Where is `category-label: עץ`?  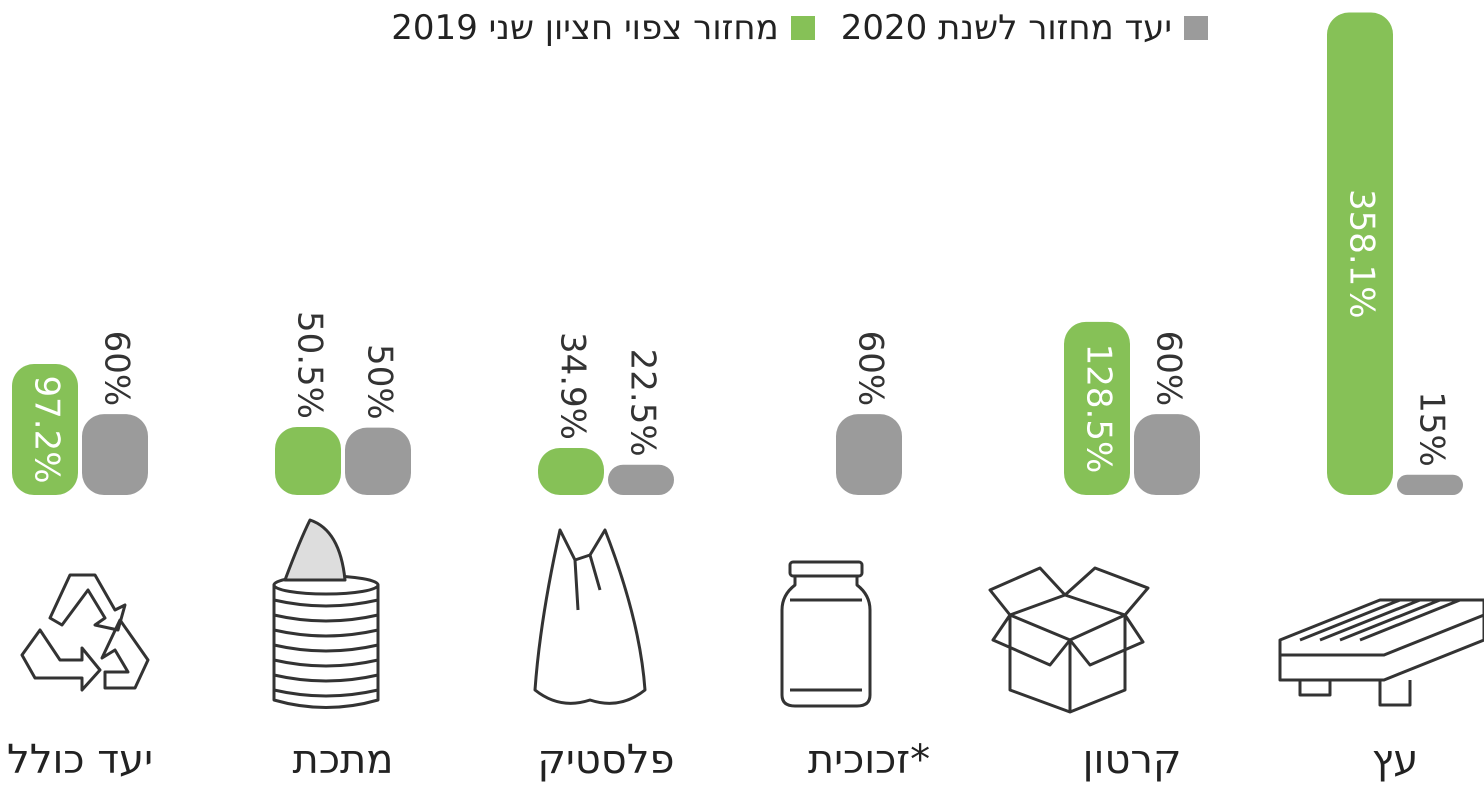 category-label: עץ is located at coordinates (1395, 760).